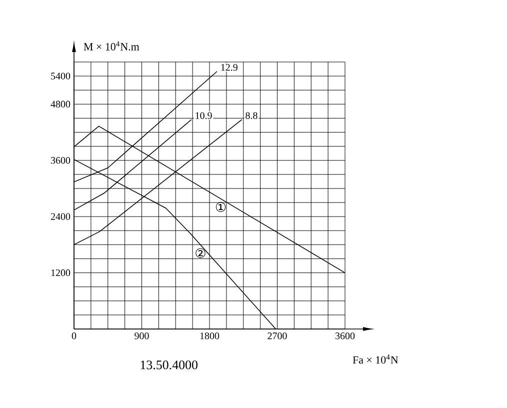 The image size is (507, 408). What do you see at coordinates (169, 365) in the screenshot?
I see `text: 13.50.4000` at bounding box center [169, 365].